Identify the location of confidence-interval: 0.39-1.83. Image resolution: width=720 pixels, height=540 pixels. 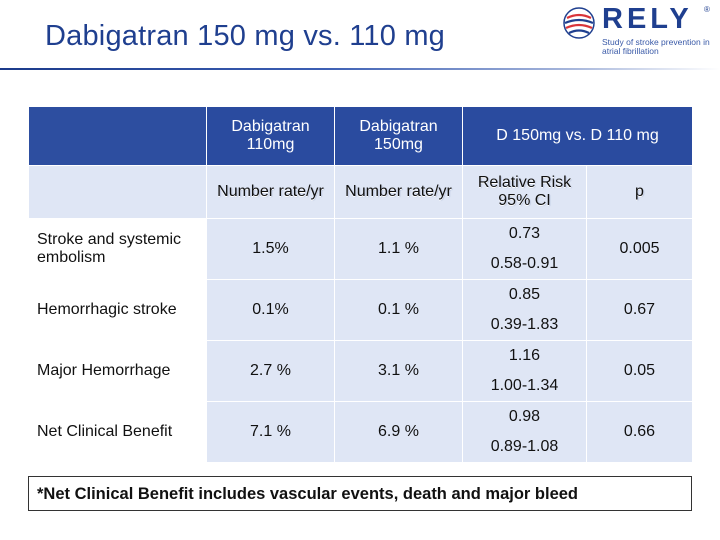
(524, 324).